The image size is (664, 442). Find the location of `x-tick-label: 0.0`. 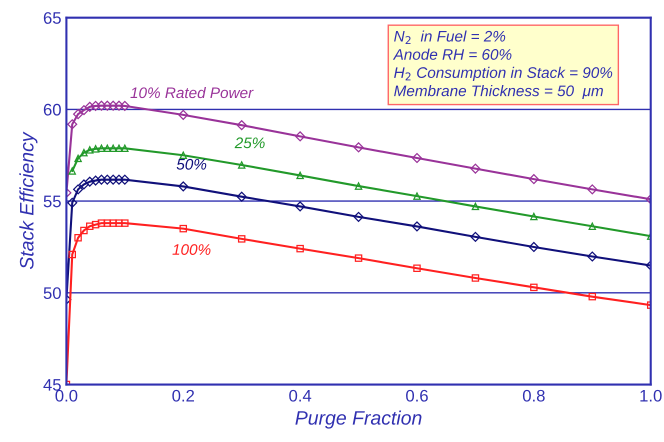

x-tick-label: 0.0 is located at coordinates (66, 396).